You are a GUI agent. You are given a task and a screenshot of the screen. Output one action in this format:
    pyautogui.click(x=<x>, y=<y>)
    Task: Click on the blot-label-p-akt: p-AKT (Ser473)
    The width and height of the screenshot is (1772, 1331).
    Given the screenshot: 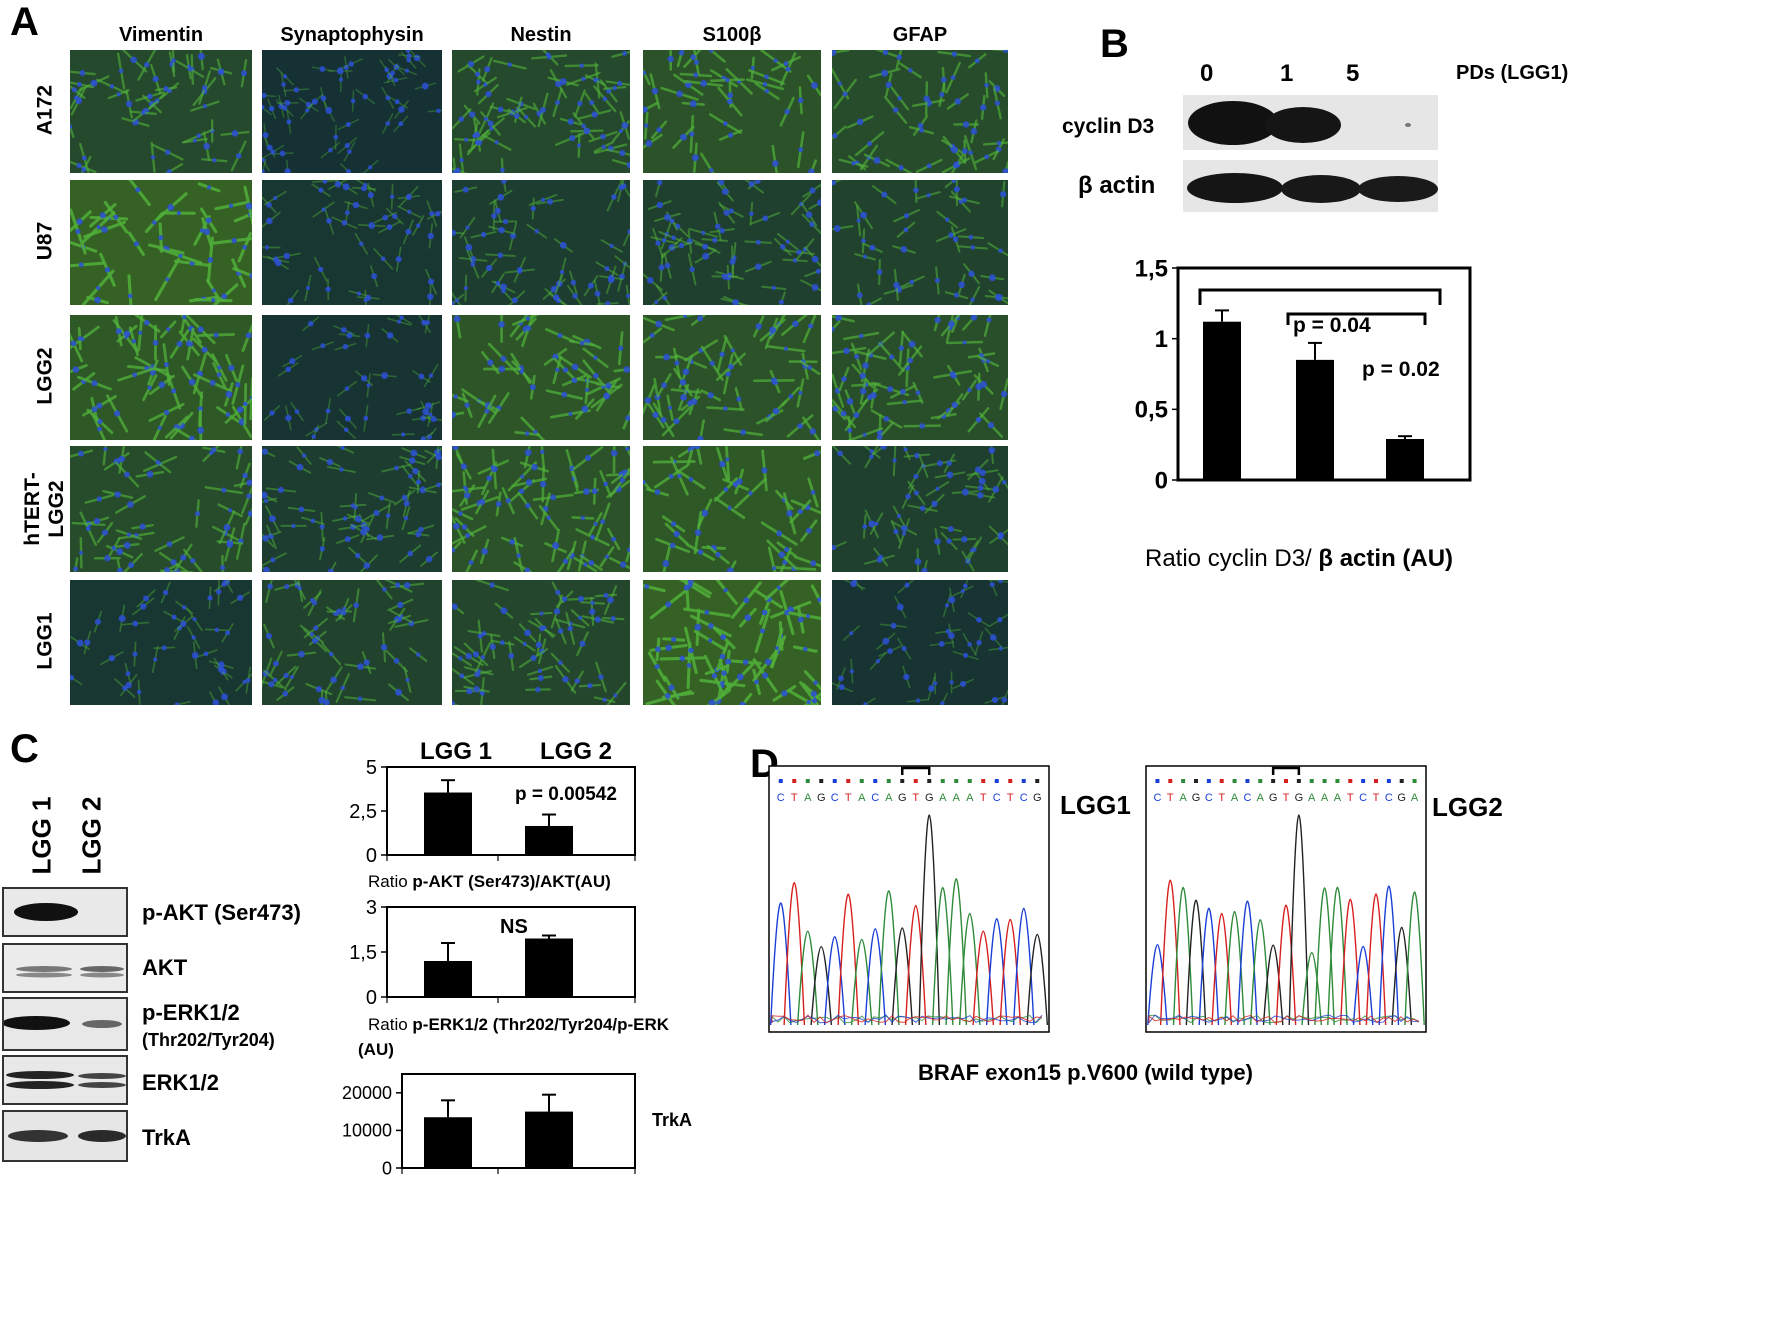 What is the action you would take?
    pyautogui.click(x=221, y=912)
    